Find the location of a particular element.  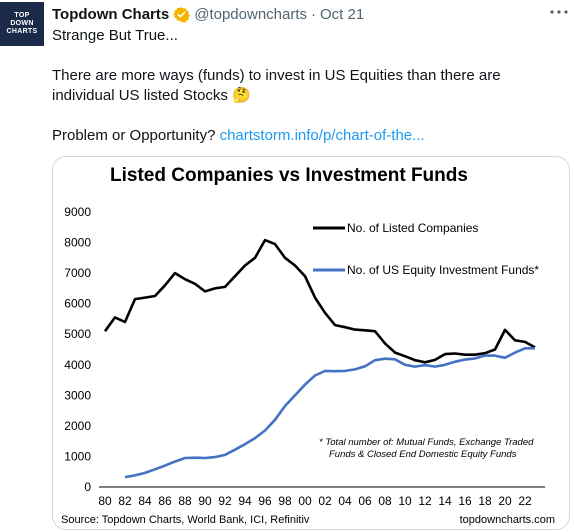

y-axis-ticks: 0 1000 2000 3000 4000 5000 6000 7000 8000 9000 is located at coordinates (77, 349).